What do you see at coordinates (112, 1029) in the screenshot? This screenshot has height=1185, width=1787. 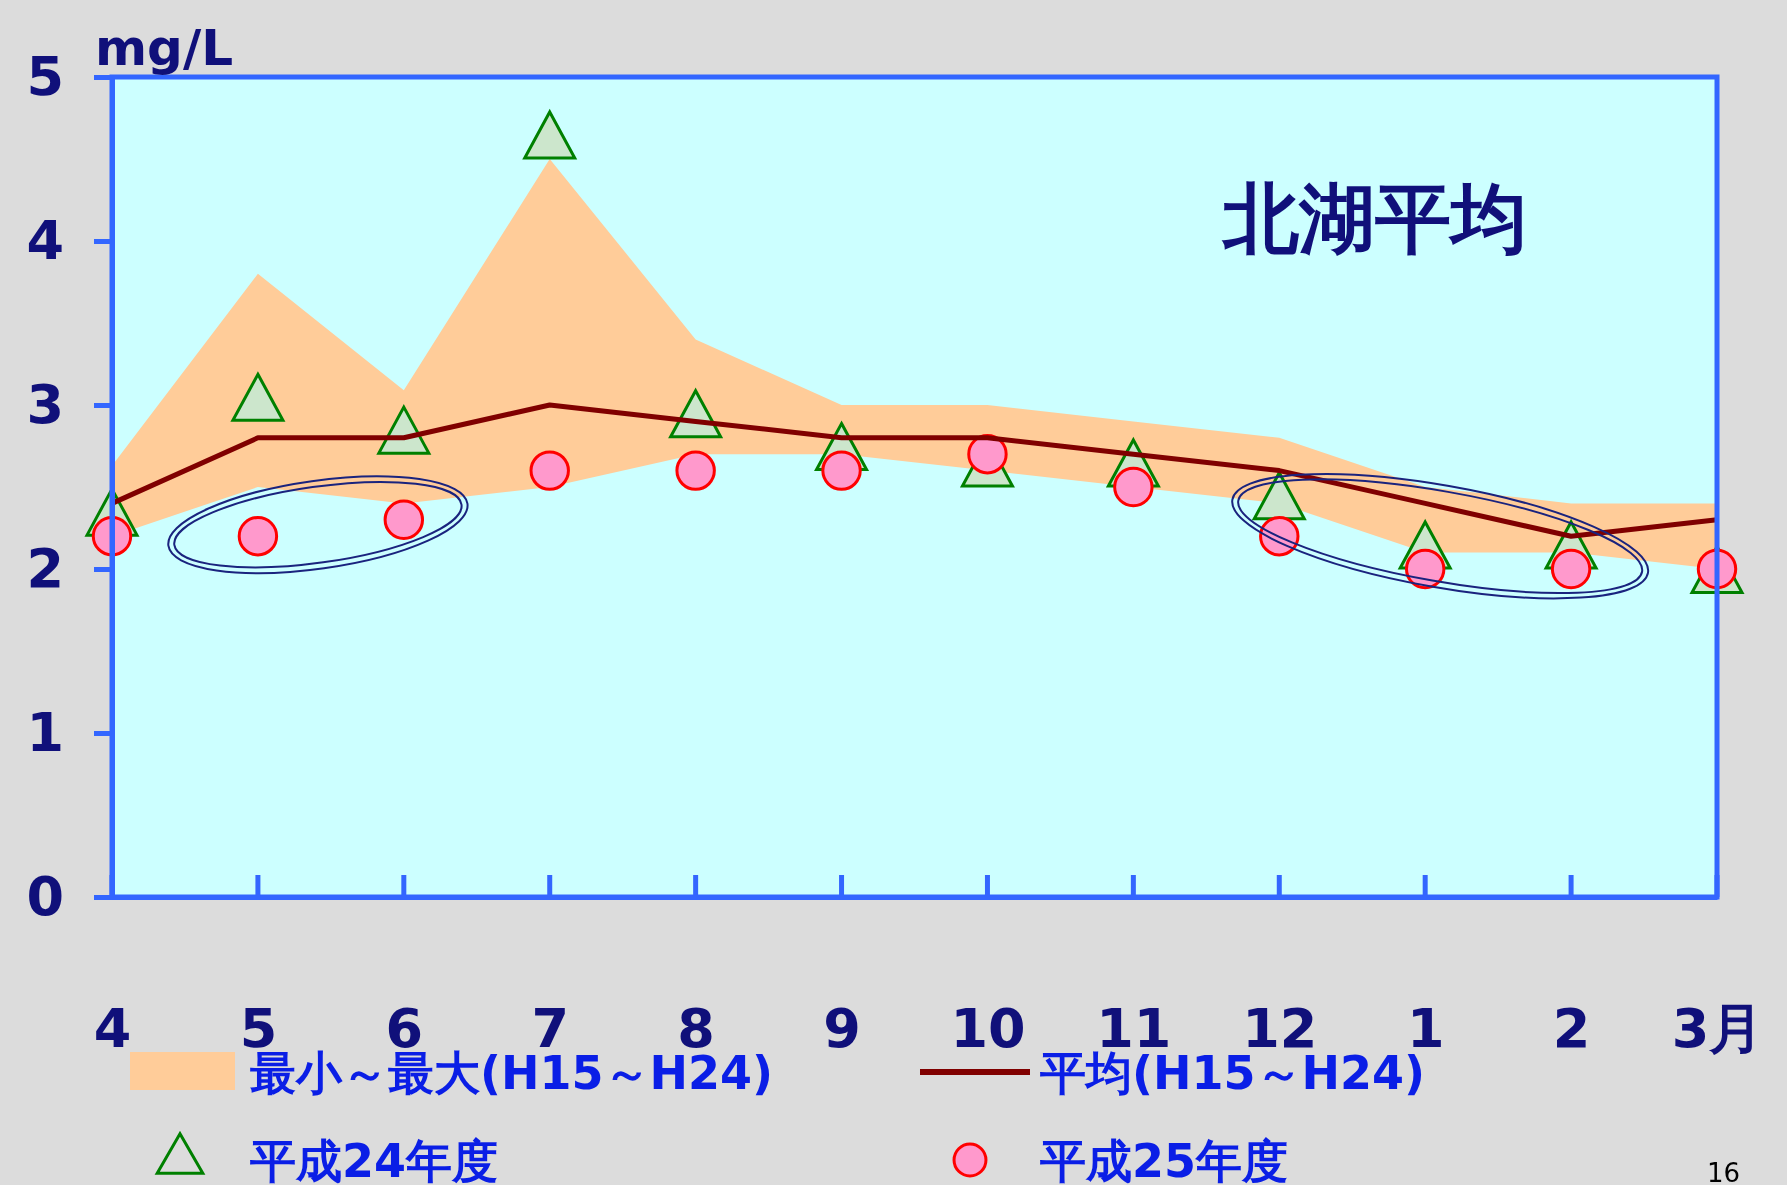 I see `x-tick-label: 4` at bounding box center [112, 1029].